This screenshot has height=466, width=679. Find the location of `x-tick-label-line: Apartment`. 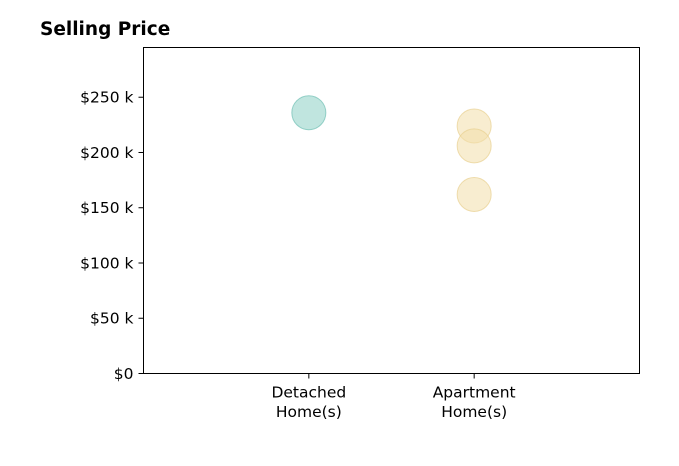

x-tick-label-line: Apartment is located at coordinates (474, 393).